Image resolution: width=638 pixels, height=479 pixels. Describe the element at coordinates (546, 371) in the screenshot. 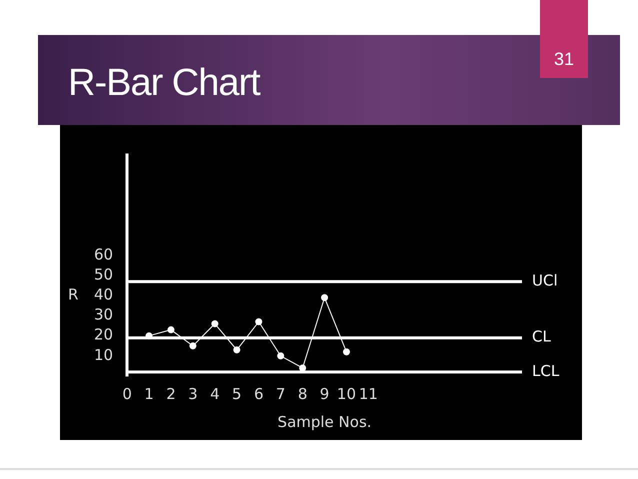

I see `ref-line-label: LCL` at that location.